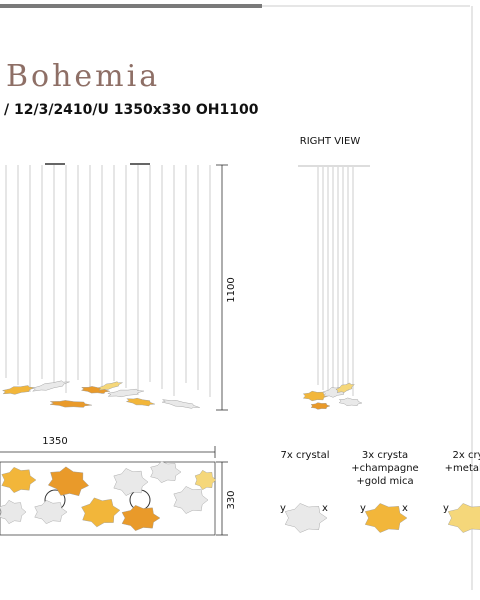 The image size is (480, 600). Describe the element at coordinates (466, 455) in the screenshot. I see `variant-label: 2x cry` at that location.